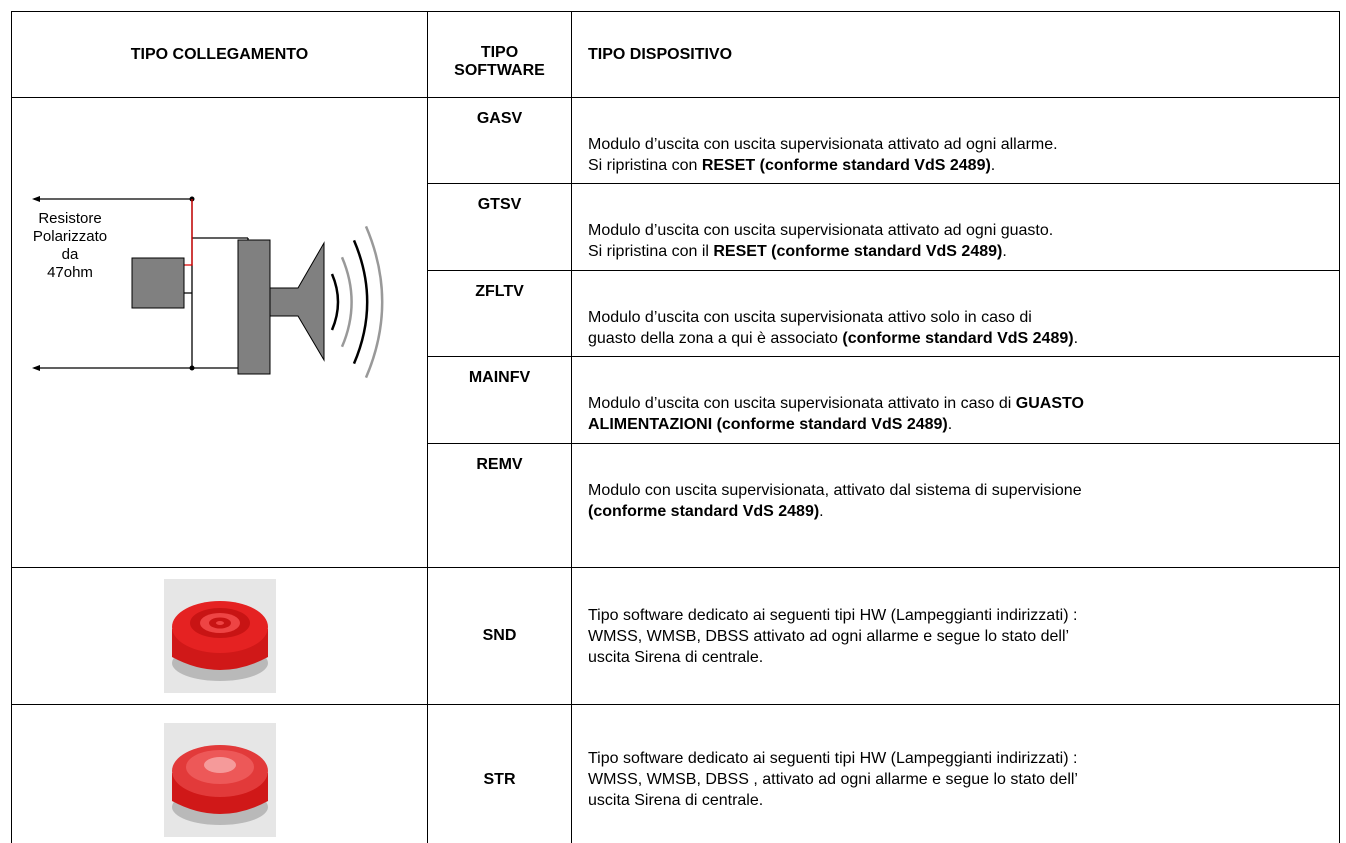 This screenshot has width=1346, height=843. What do you see at coordinates (158, 283) in the screenshot?
I see `resistor` at bounding box center [158, 283].